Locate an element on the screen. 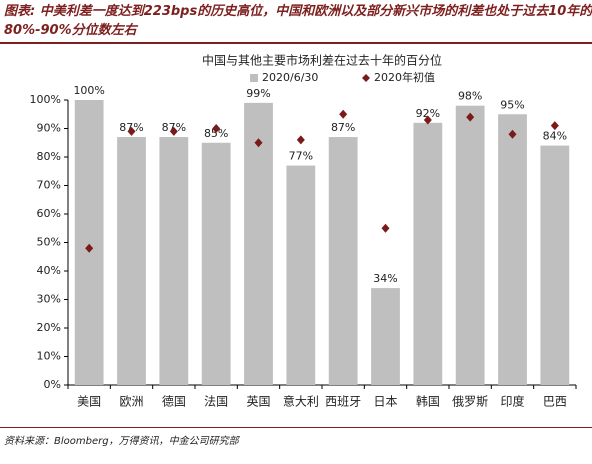 Image resolution: width=592 pixels, height=464 pixels. x-tick-label: 西班牙 is located at coordinates (343, 402).